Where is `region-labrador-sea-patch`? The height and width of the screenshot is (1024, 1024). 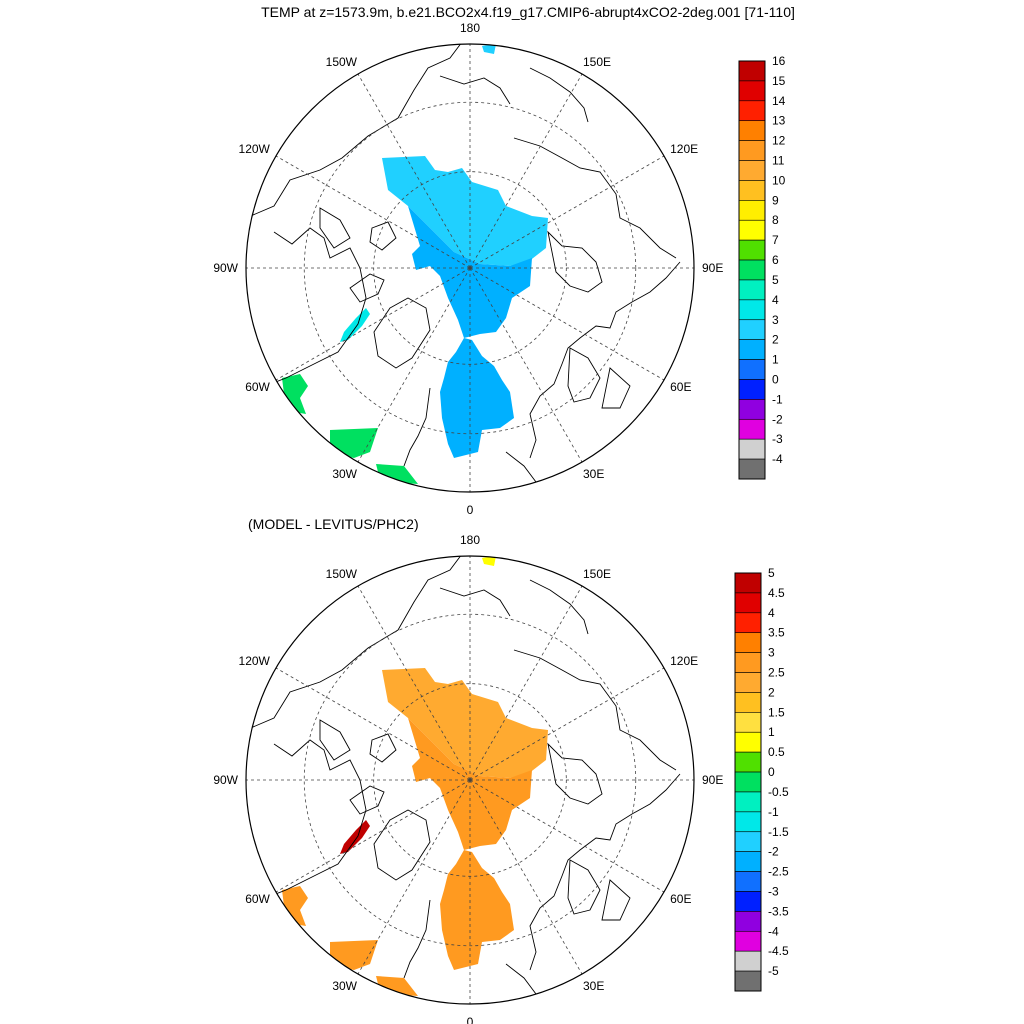
region-labrador-sea-patch is located at coordinates (295, 394).